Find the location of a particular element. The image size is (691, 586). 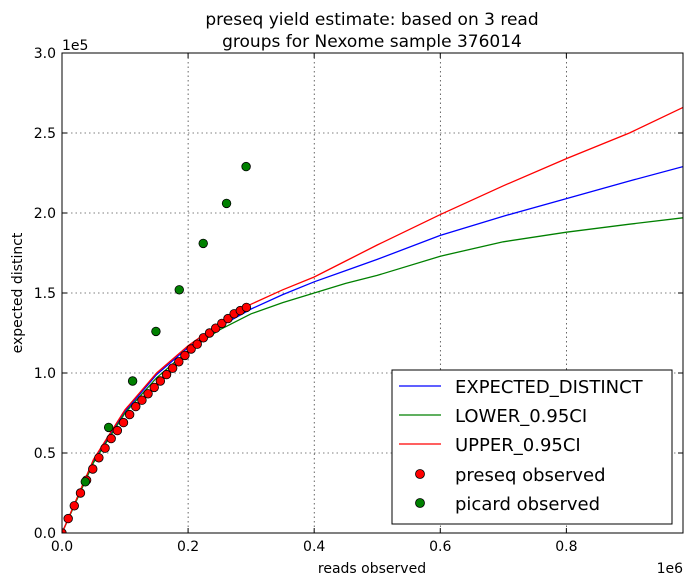

x-tick-label: 0.2 is located at coordinates (188, 547).